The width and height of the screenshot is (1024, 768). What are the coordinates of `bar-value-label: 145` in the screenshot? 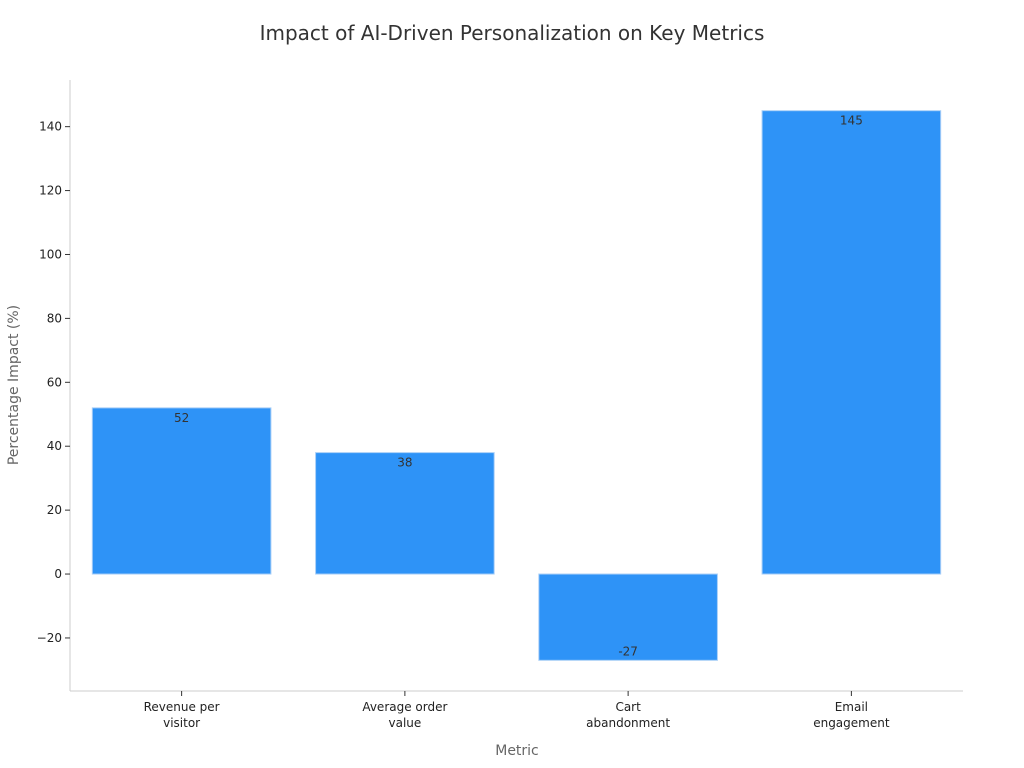 It's located at (851, 121).